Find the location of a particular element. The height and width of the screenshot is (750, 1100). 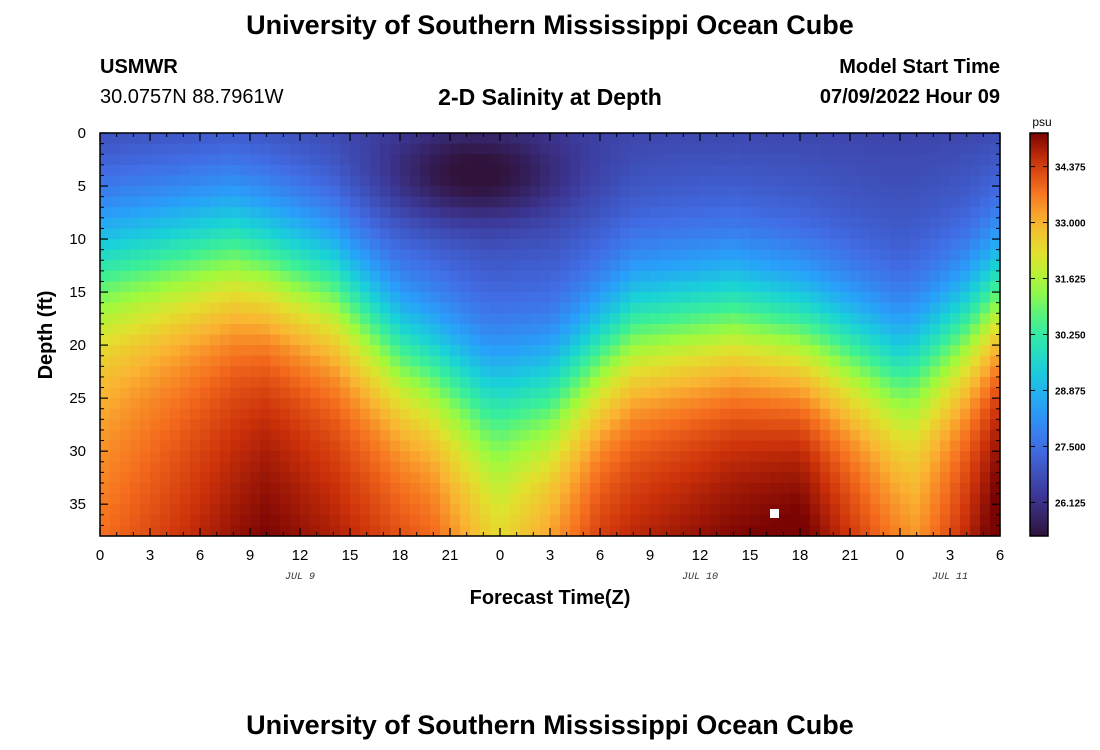

y-tick-label: 25 is located at coordinates (77, 398).